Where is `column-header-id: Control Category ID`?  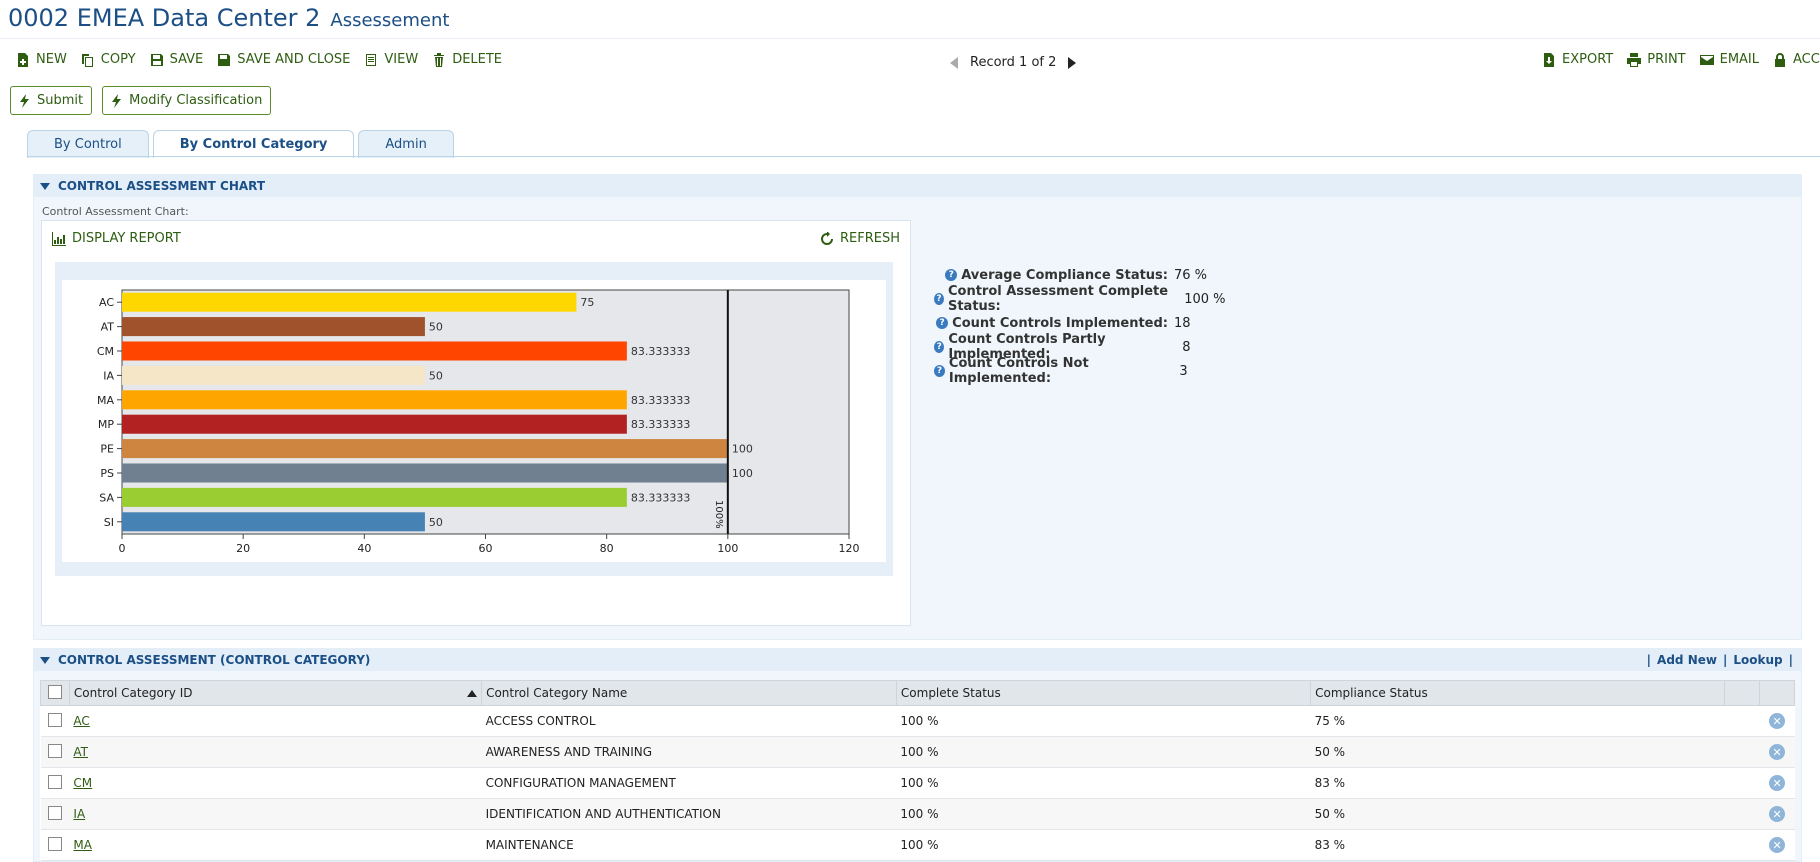 column-header-id: Control Category ID is located at coordinates (275, 693).